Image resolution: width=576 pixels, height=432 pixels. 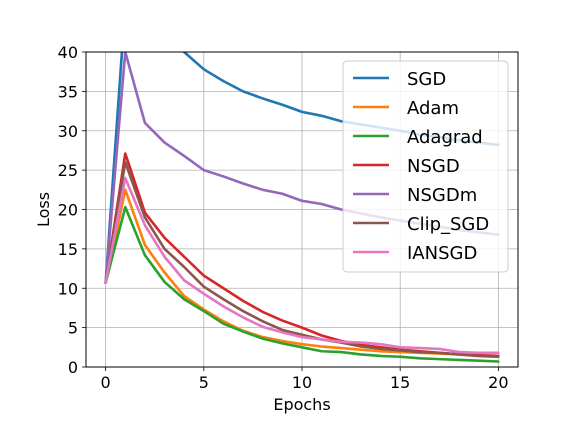 I want to click on y-tick-label: 30, so click(x=68, y=131).